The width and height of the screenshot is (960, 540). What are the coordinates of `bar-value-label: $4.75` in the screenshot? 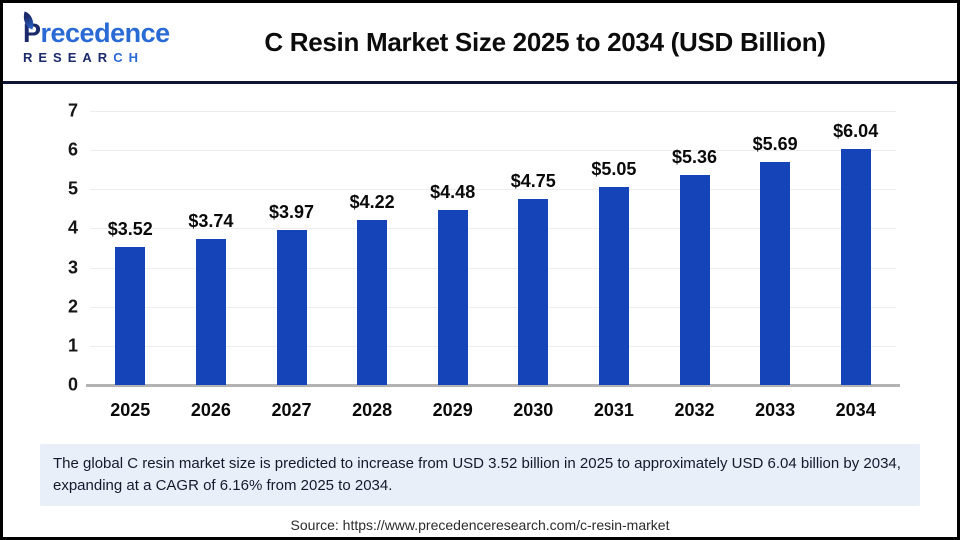 It's located at (533, 181).